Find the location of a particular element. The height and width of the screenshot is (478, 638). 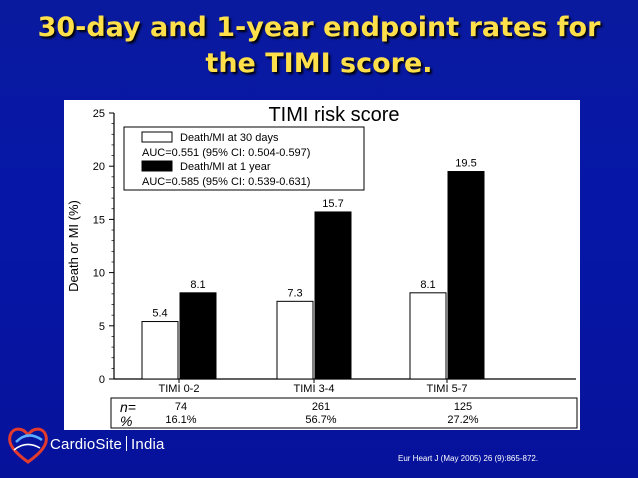

percent-value: 56.7% is located at coordinates (320, 420).